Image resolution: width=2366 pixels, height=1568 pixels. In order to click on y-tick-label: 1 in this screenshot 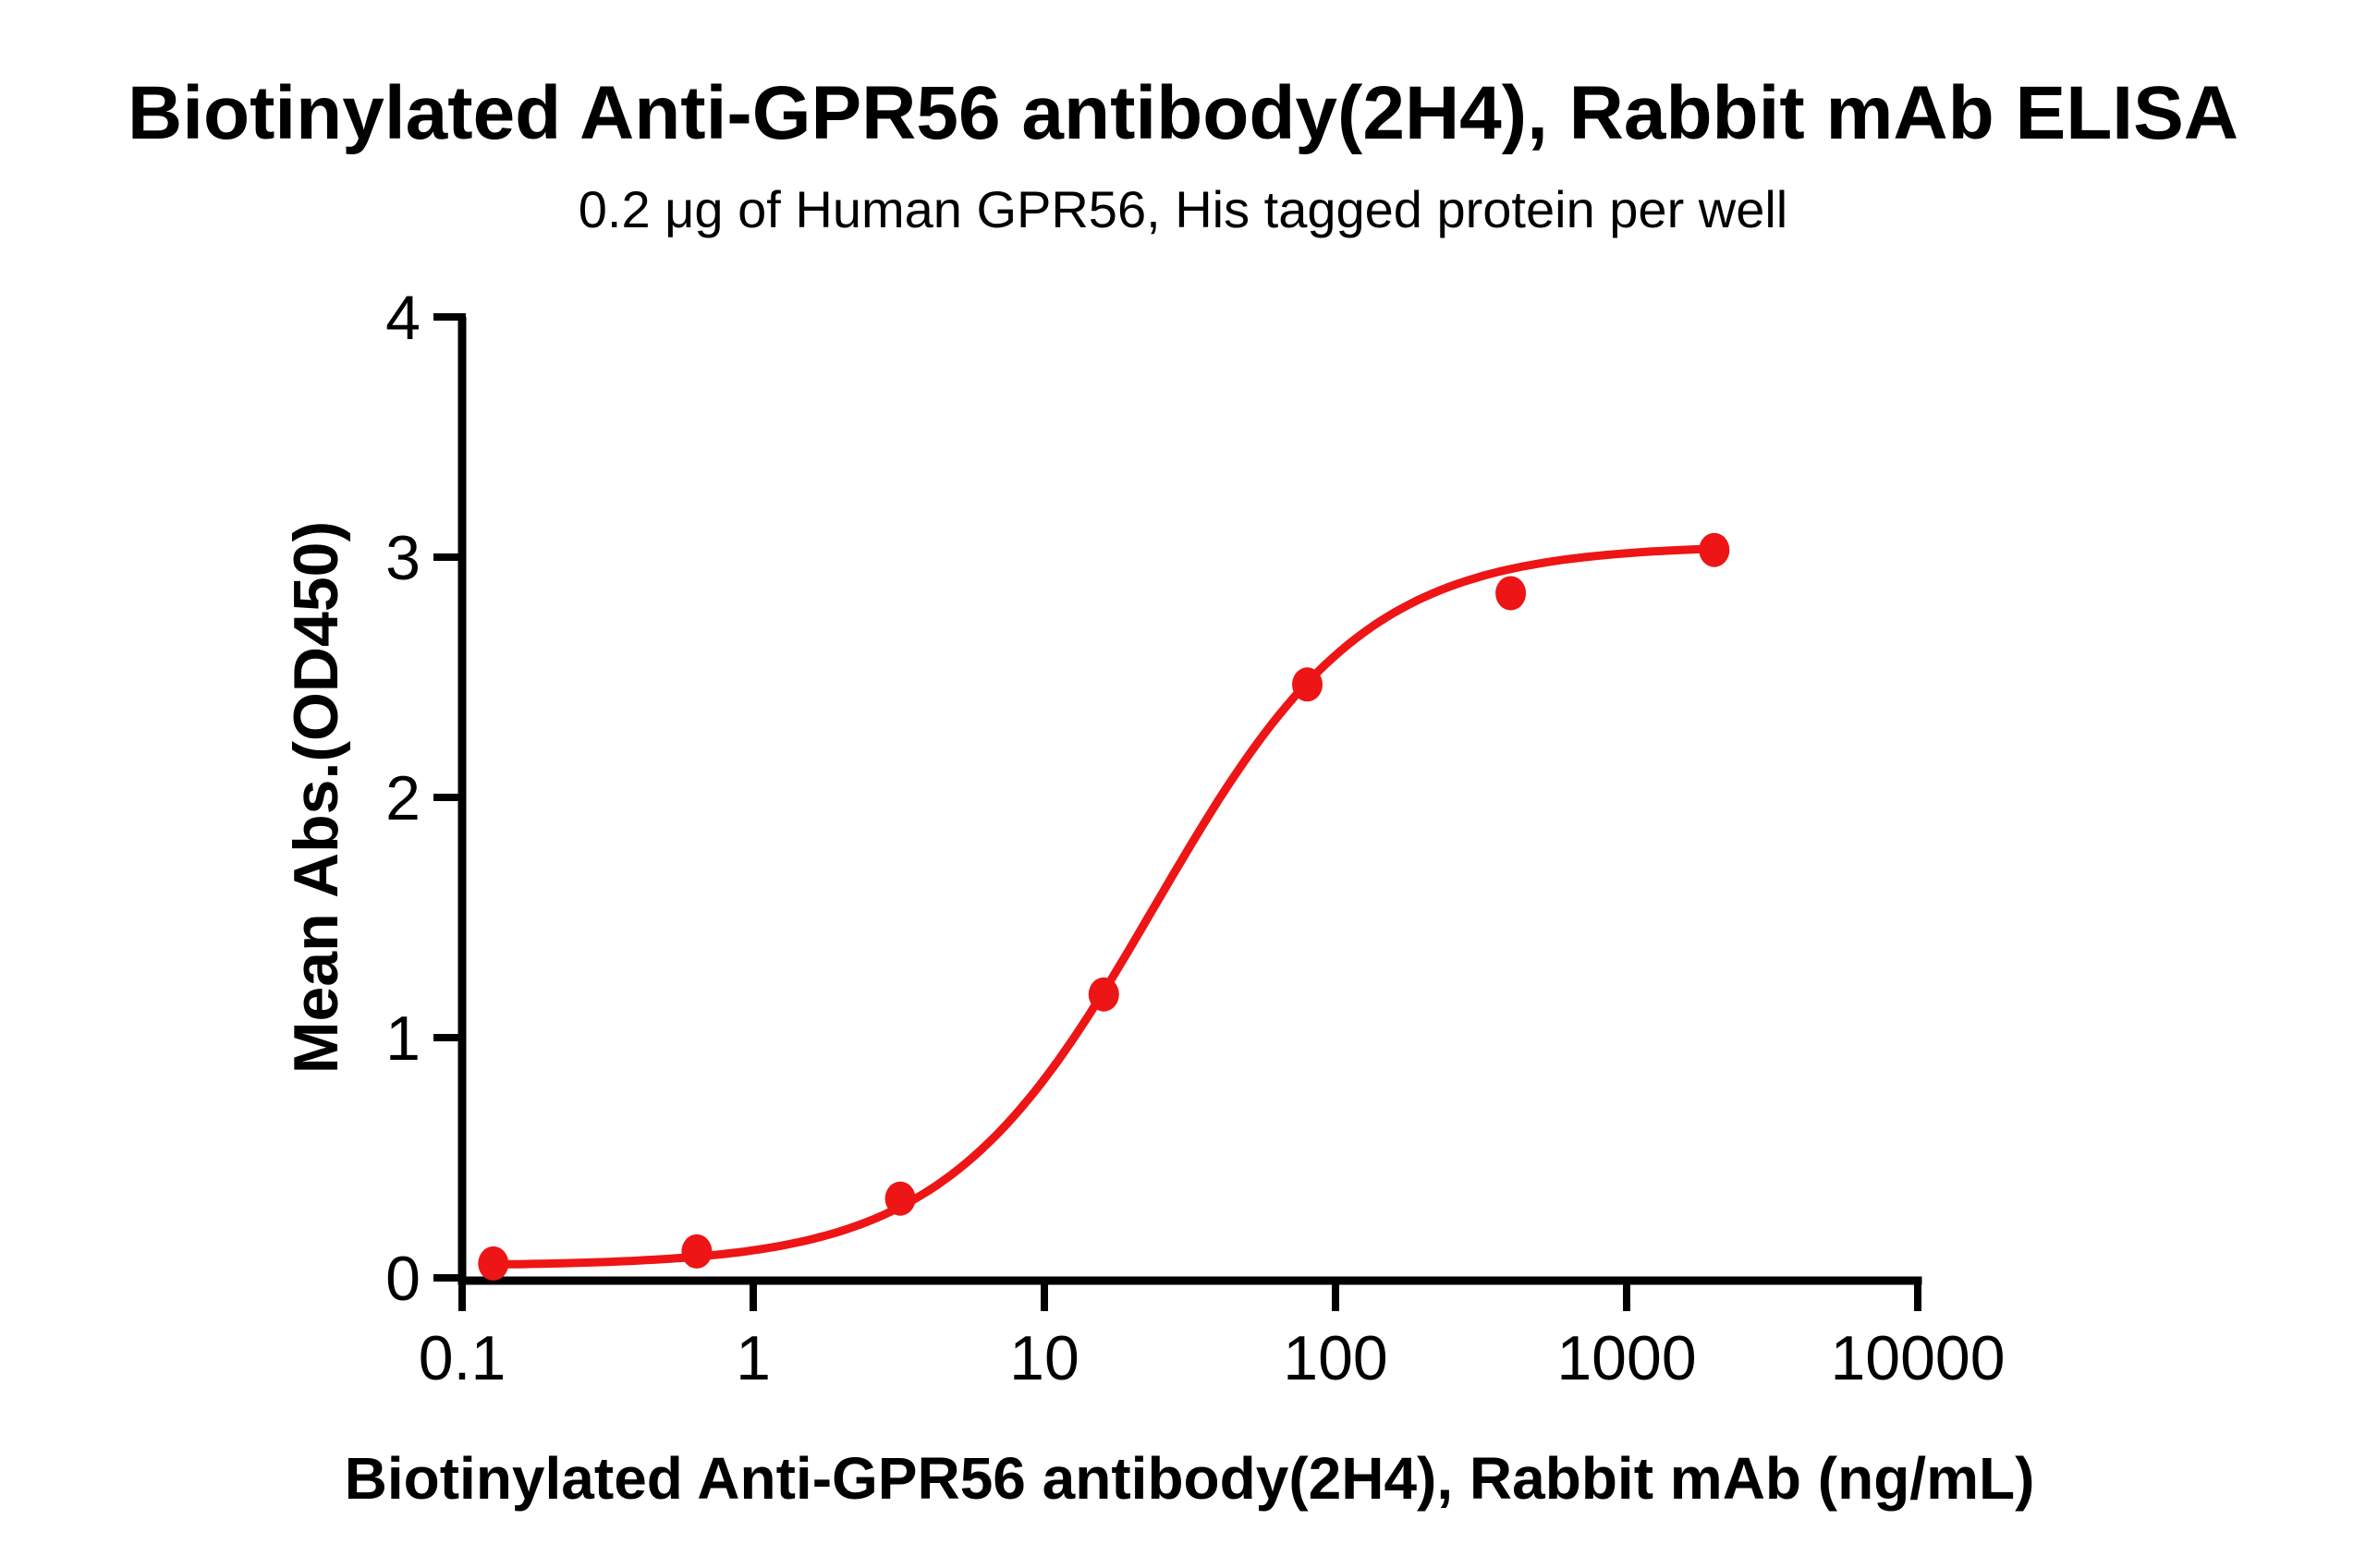, I will do `click(403, 1038)`.